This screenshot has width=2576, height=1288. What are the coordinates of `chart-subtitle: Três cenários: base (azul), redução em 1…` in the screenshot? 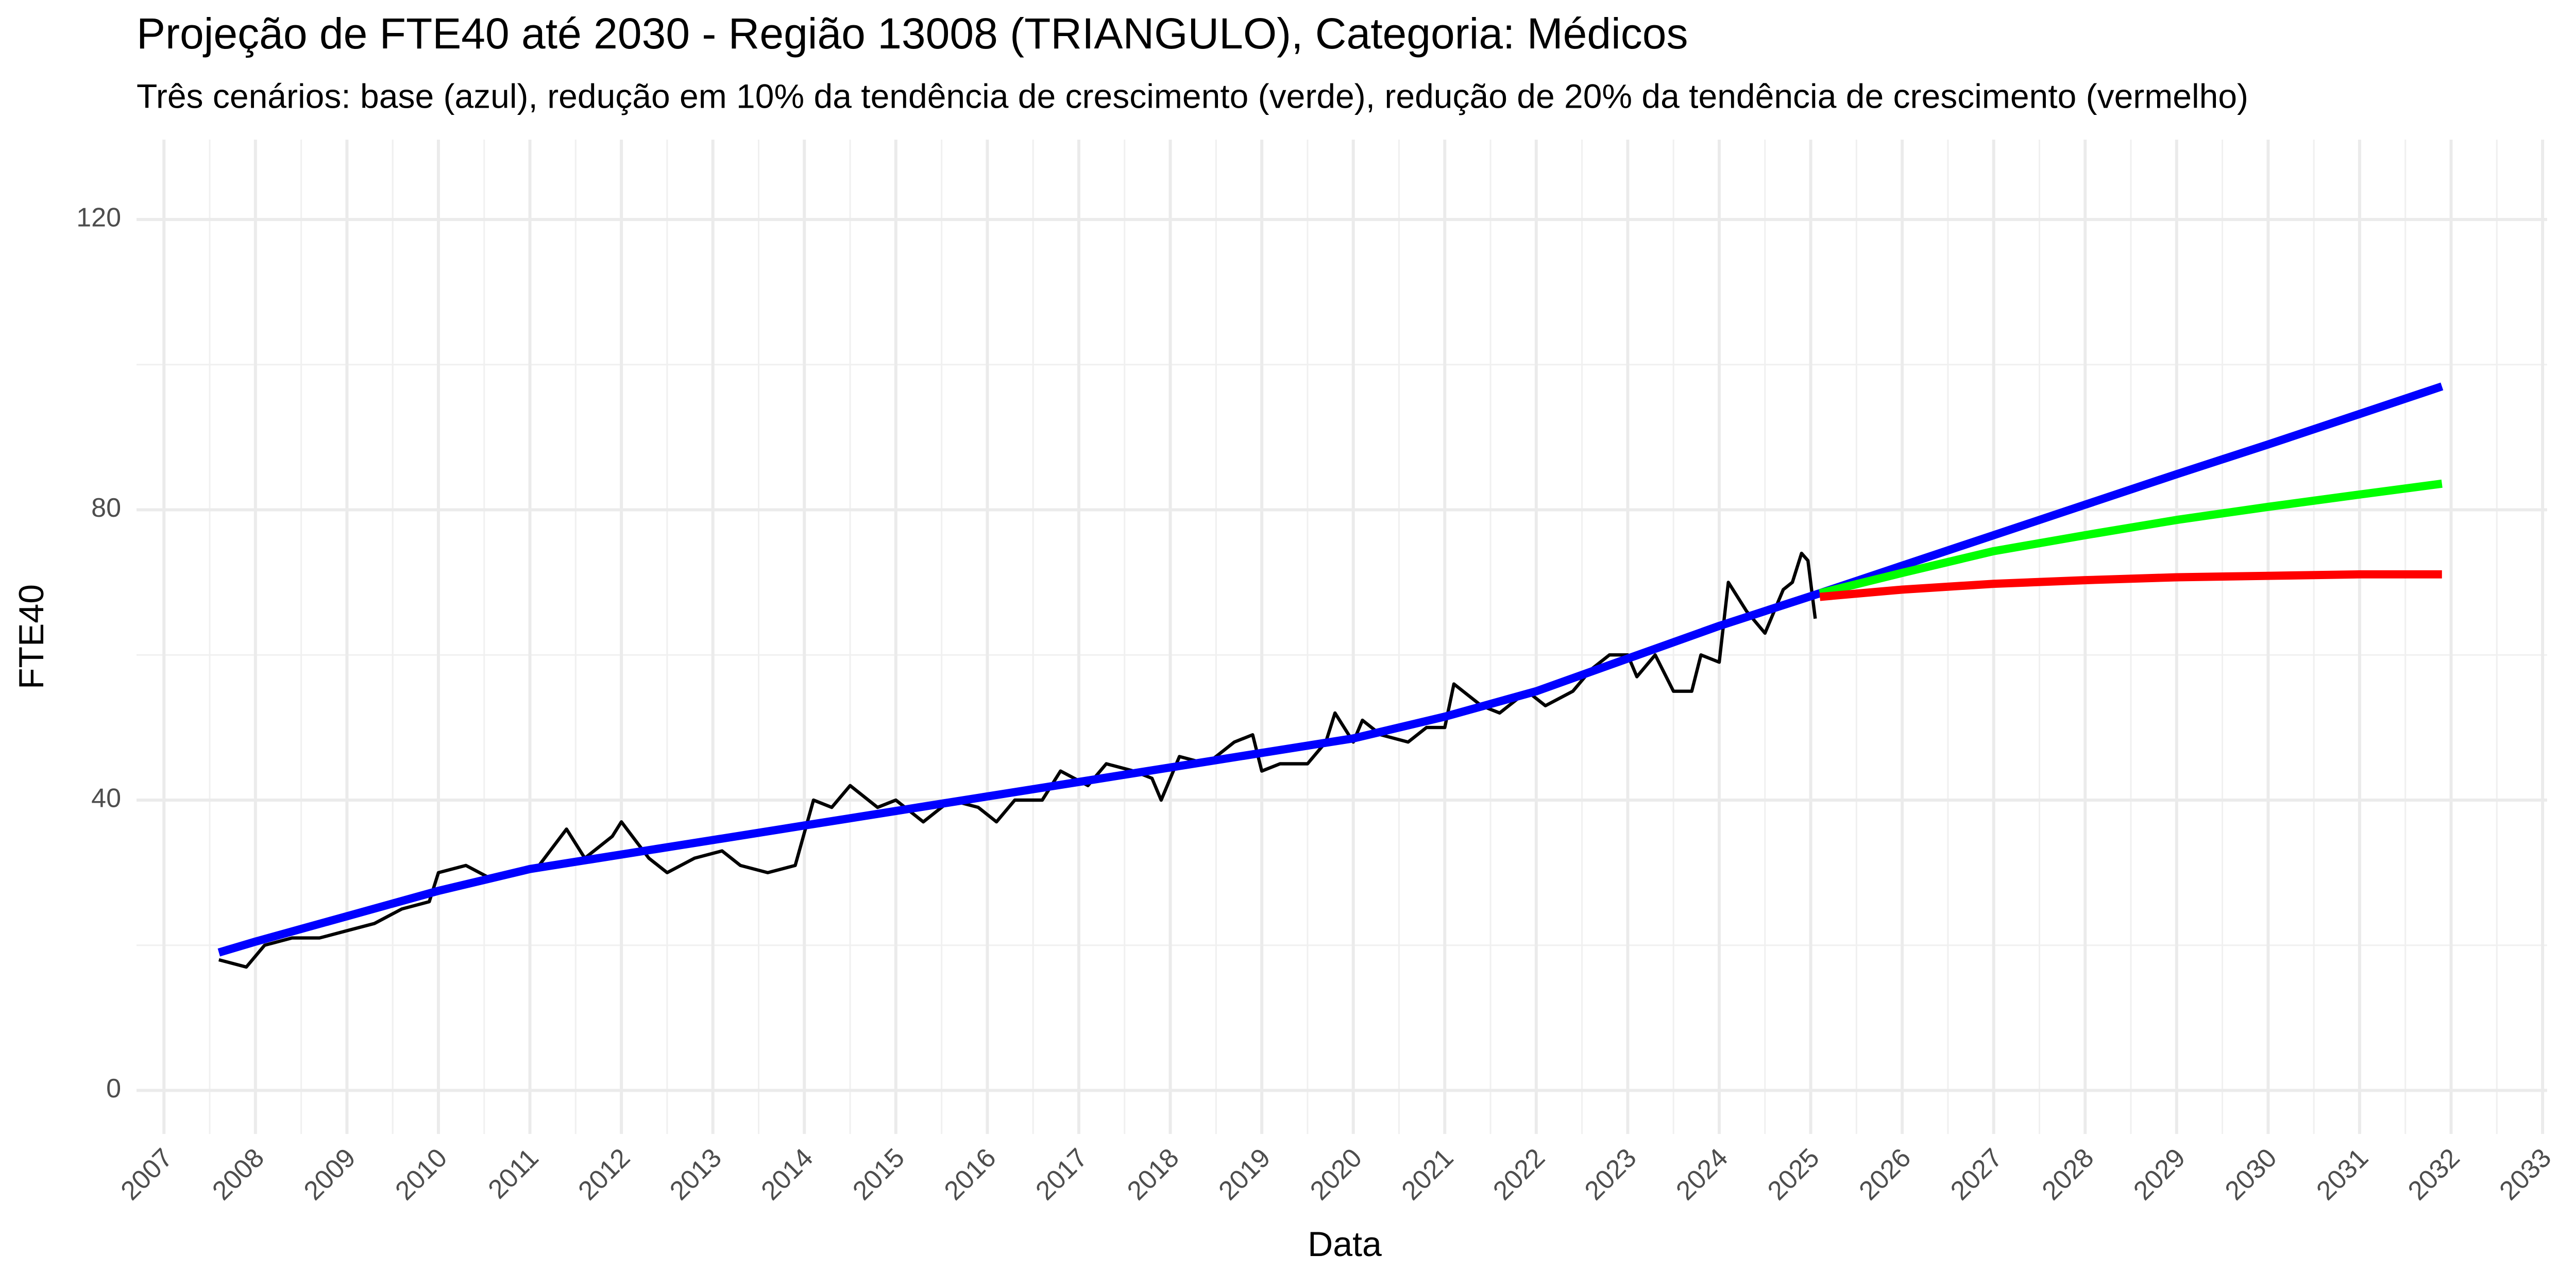 It's located at (1192, 96).